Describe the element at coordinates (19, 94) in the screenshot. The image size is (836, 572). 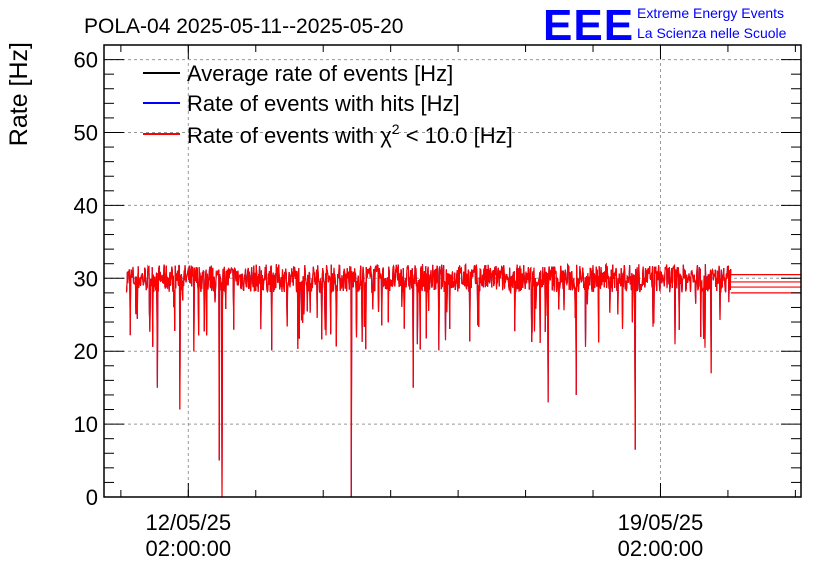
I see `y-axis-label: Rate [Hz]` at that location.